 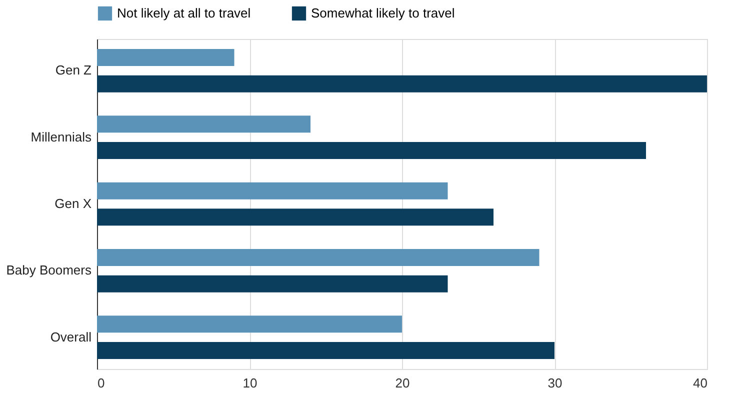 I want to click on y-tick-label: Millennials, so click(x=61, y=136).